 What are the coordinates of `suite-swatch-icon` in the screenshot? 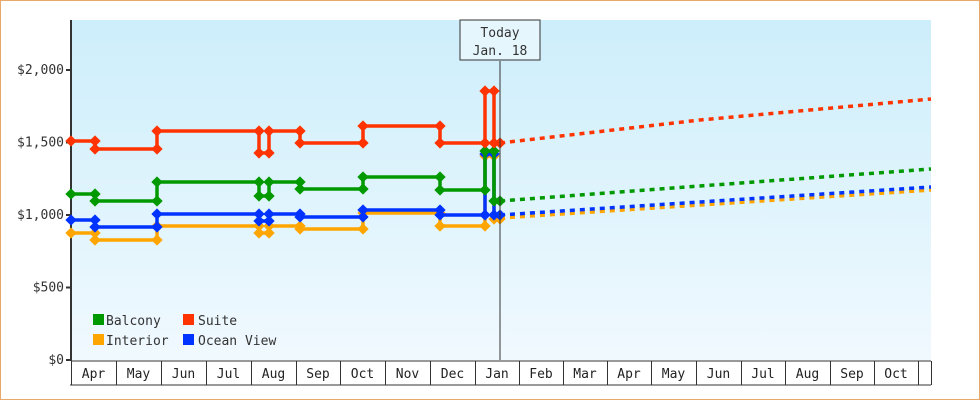 It's located at (188, 319).